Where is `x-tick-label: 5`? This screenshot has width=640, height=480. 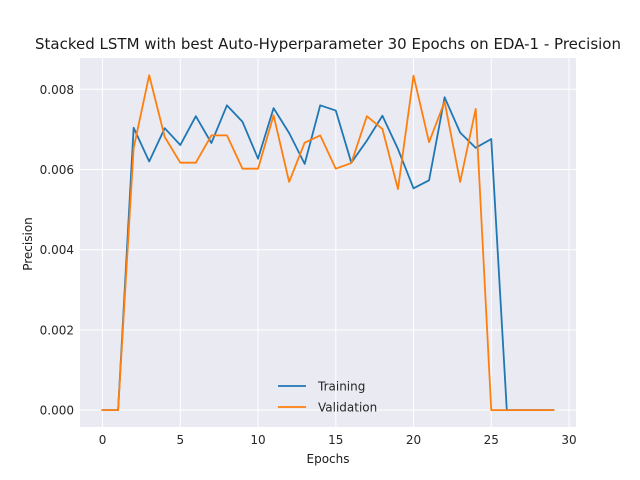
x-tick-label: 5 is located at coordinates (180, 440).